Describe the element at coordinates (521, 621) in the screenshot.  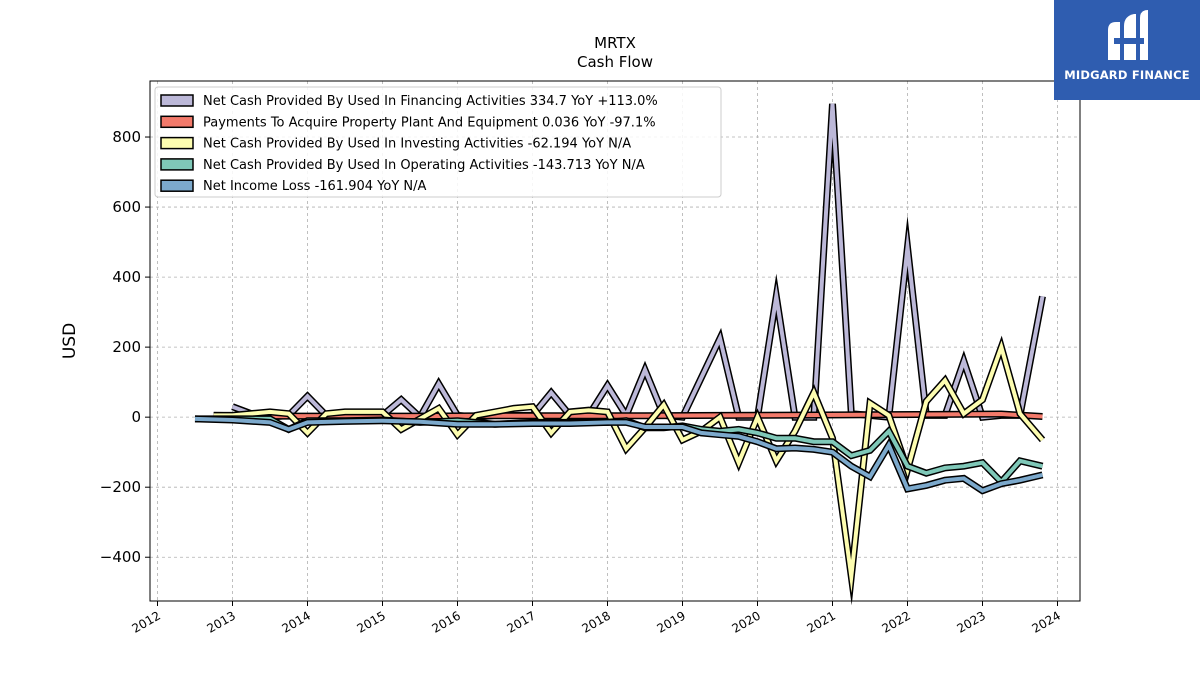
I see `x-tick-label: 2017` at that location.